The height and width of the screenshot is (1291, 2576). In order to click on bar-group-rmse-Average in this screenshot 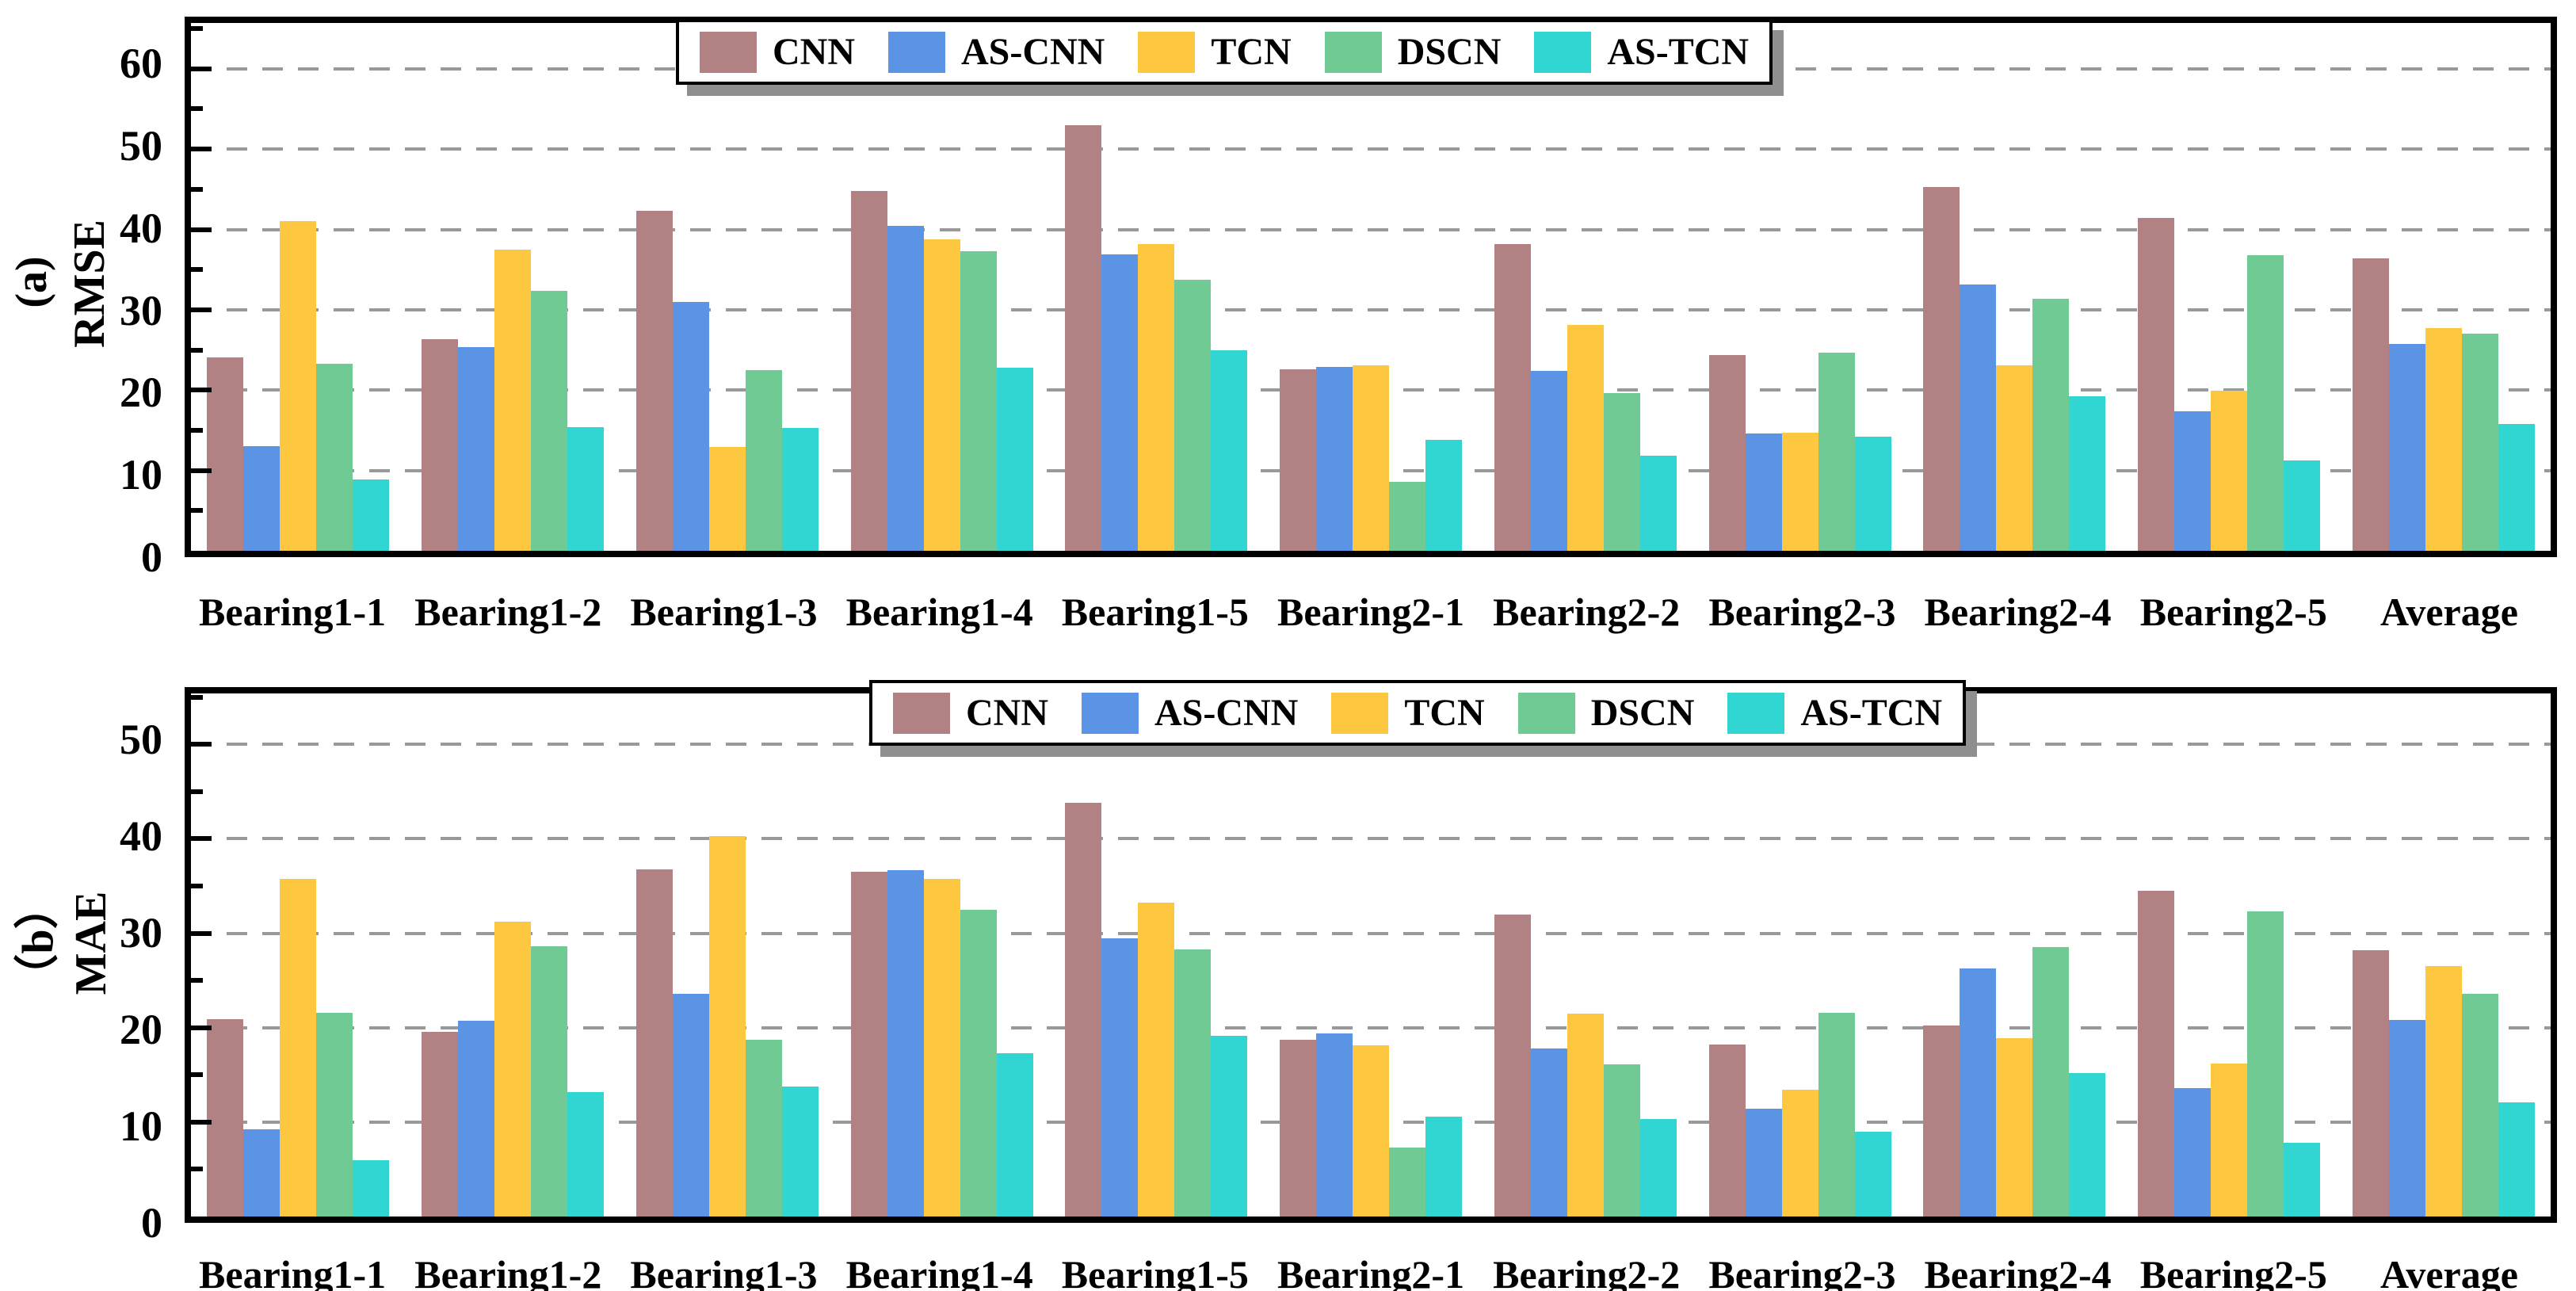, I will do `click(2443, 287)`.